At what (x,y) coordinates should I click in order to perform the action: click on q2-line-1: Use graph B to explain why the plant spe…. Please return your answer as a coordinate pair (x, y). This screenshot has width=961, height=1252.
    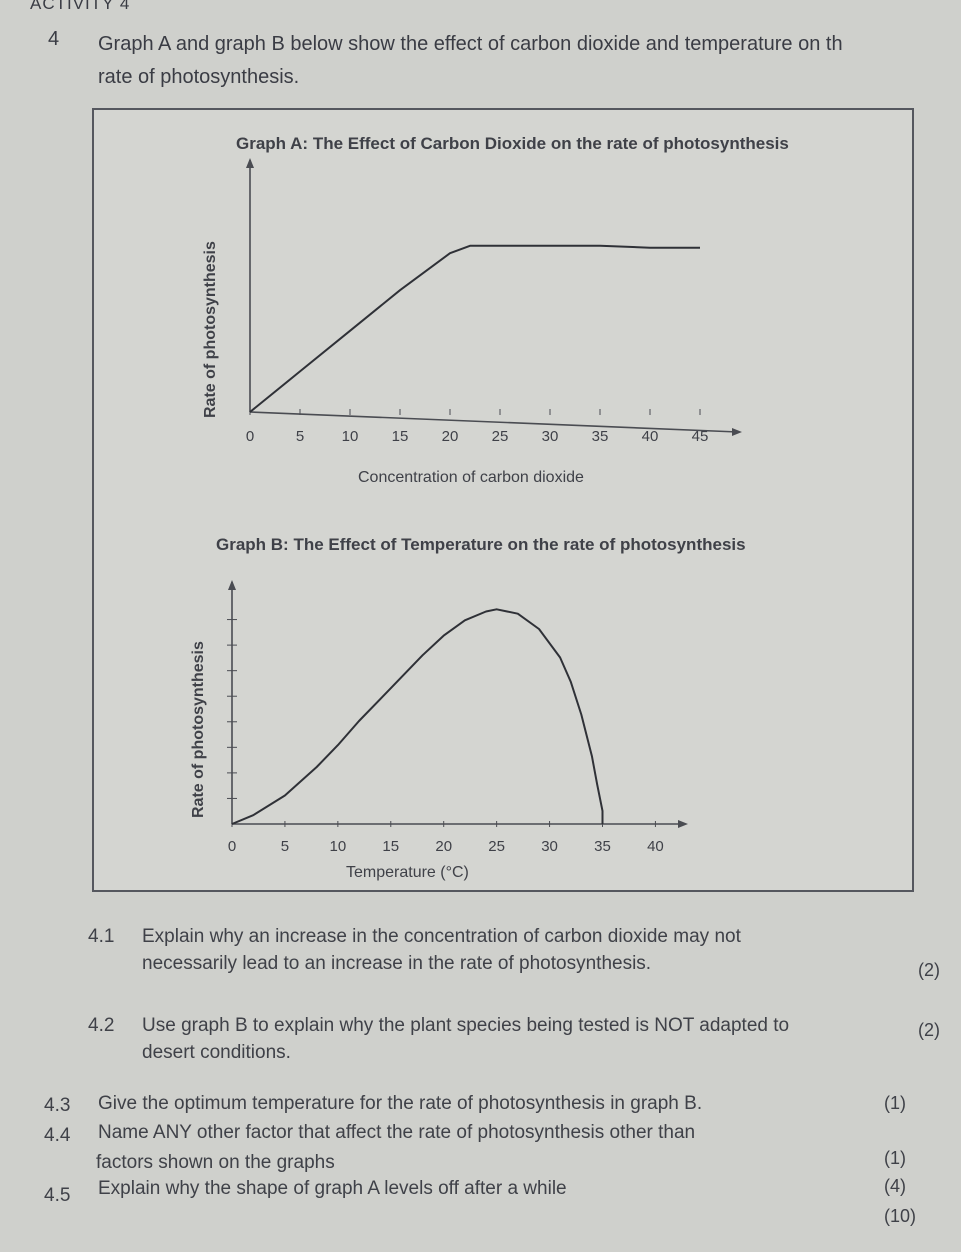
    Looking at the image, I should click on (466, 1025).